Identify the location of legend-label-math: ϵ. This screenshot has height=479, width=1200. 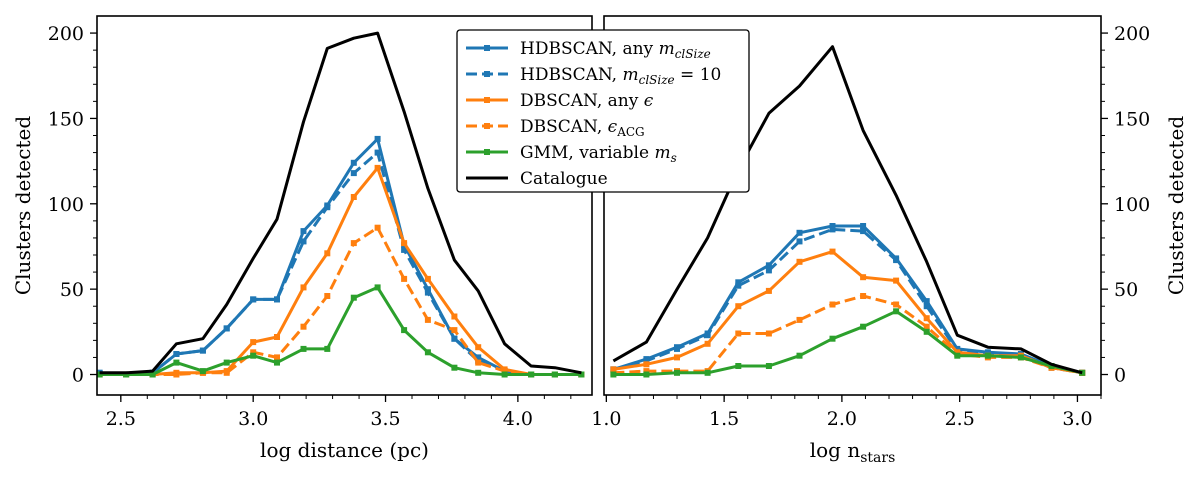
(649, 101).